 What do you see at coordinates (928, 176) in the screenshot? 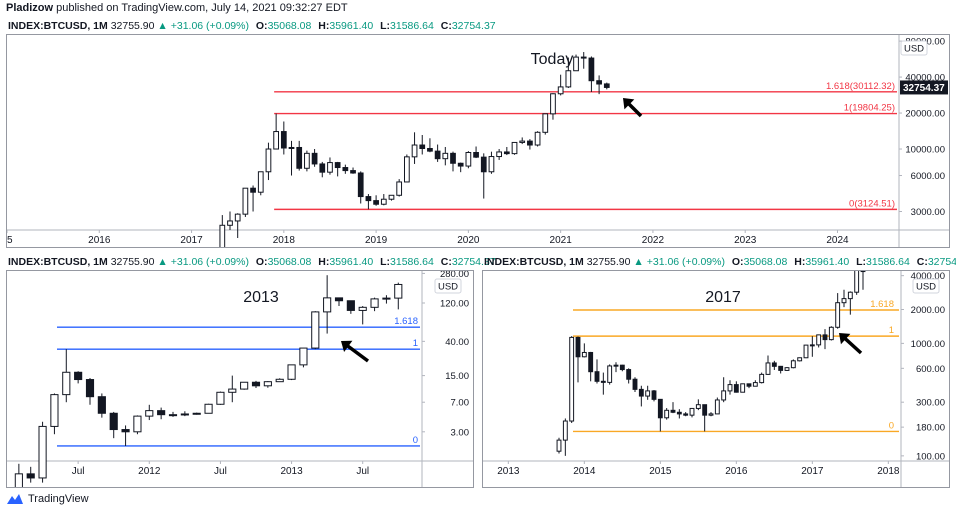
I see `y-tick-label: 6000.00` at bounding box center [928, 176].